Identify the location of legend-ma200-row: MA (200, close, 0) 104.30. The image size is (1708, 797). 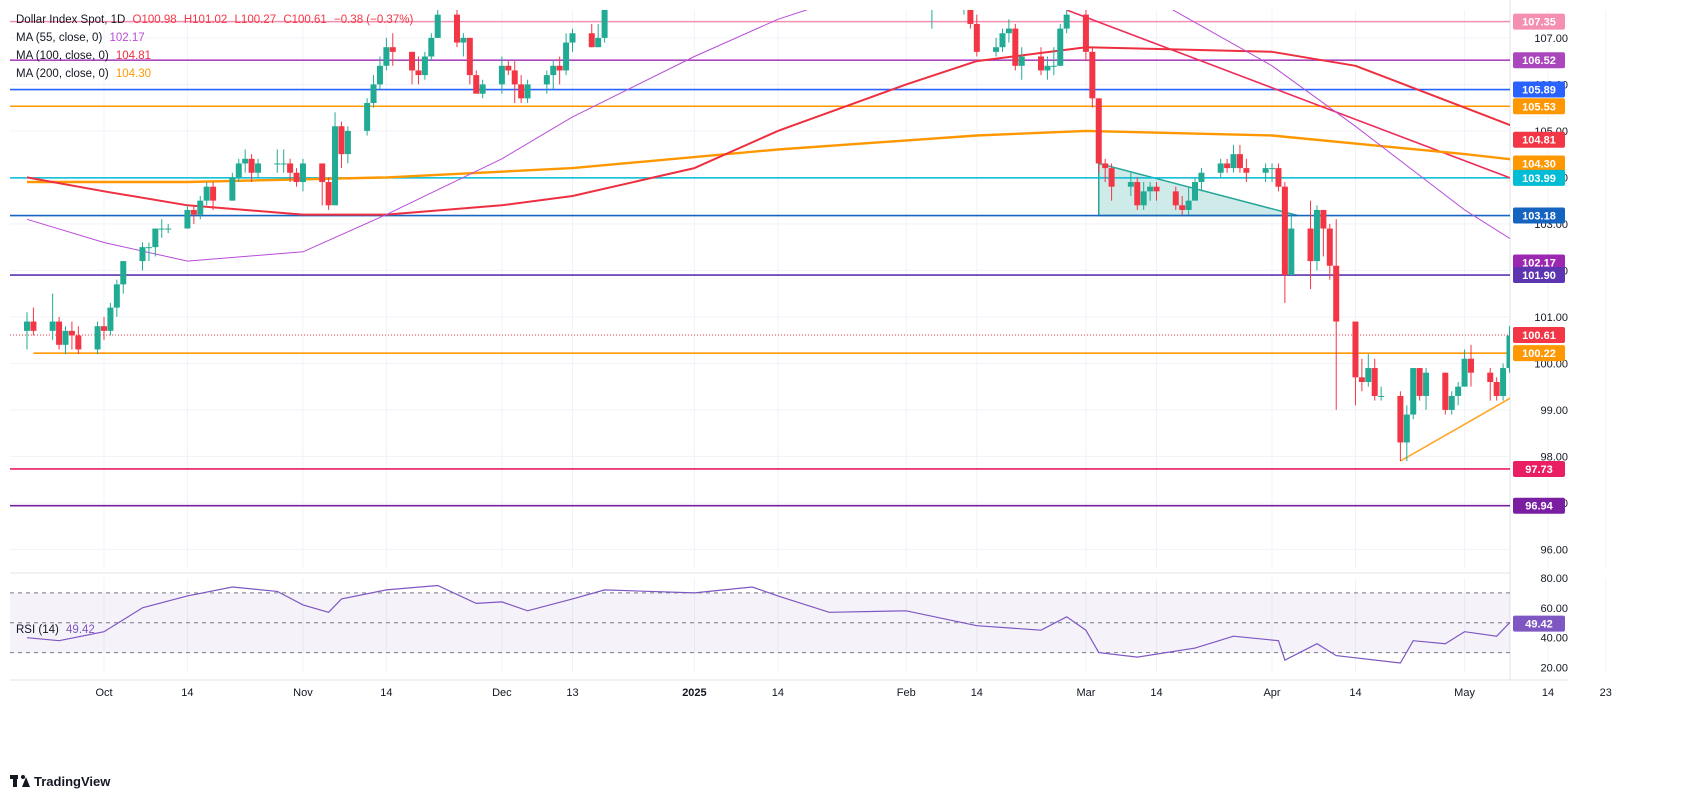
(214, 74).